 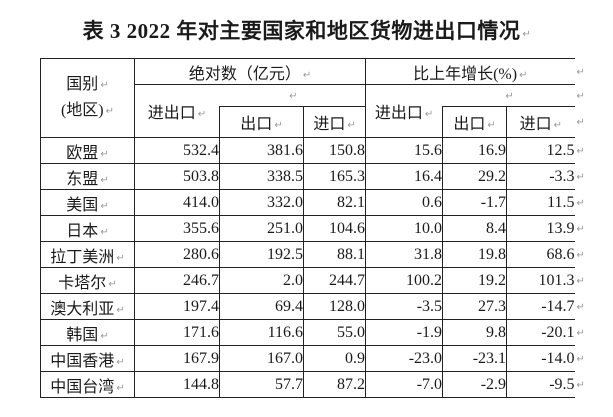 I want to click on value-cell: 19.8, so click(x=474, y=254).